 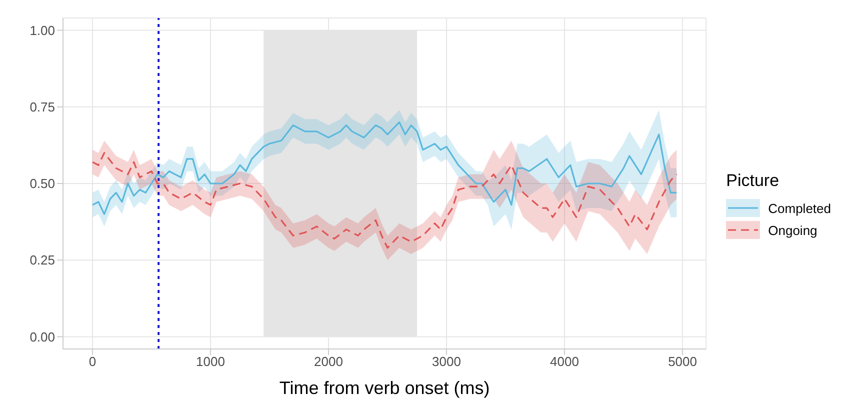 What do you see at coordinates (42, 260) in the screenshot?
I see `y-tick-label: 0.25` at bounding box center [42, 260].